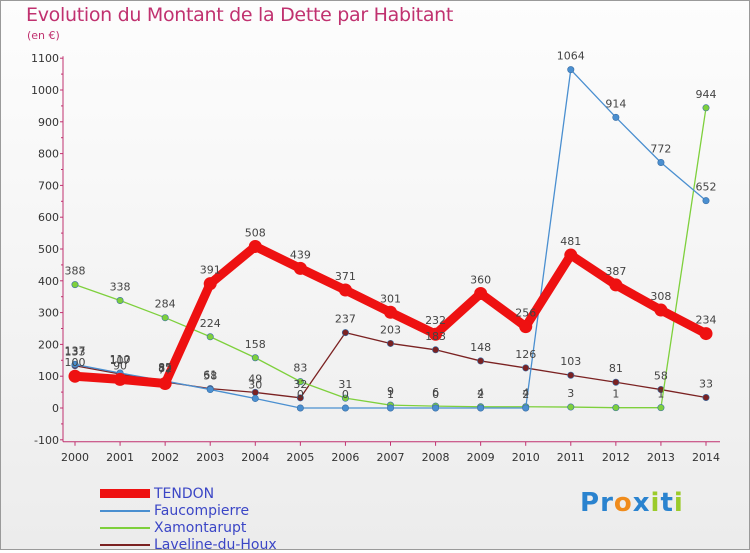 The width and height of the screenshot is (750, 553). I want to click on data-label: 9, so click(390, 391).